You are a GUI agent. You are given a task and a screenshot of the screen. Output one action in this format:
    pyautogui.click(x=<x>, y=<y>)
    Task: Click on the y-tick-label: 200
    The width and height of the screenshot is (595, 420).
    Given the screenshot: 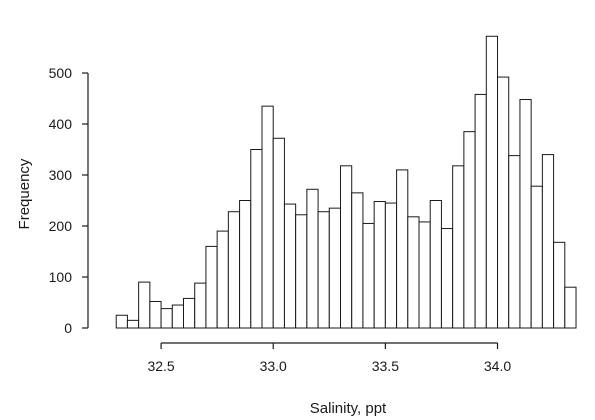 What is the action you would take?
    pyautogui.click(x=61, y=226)
    